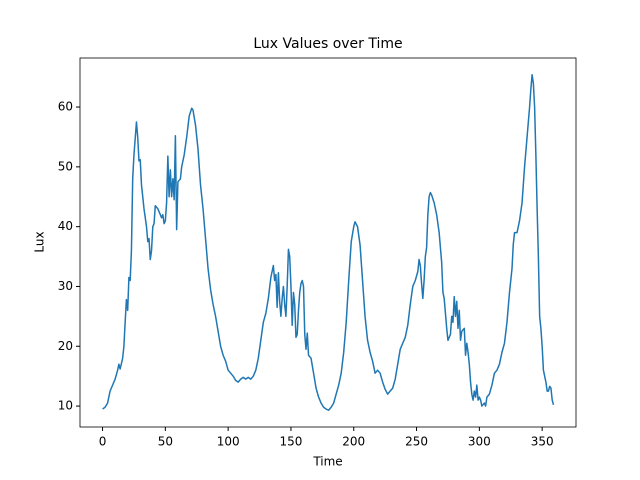  What do you see at coordinates (228, 442) in the screenshot?
I see `x-tick-label: 100` at bounding box center [228, 442].